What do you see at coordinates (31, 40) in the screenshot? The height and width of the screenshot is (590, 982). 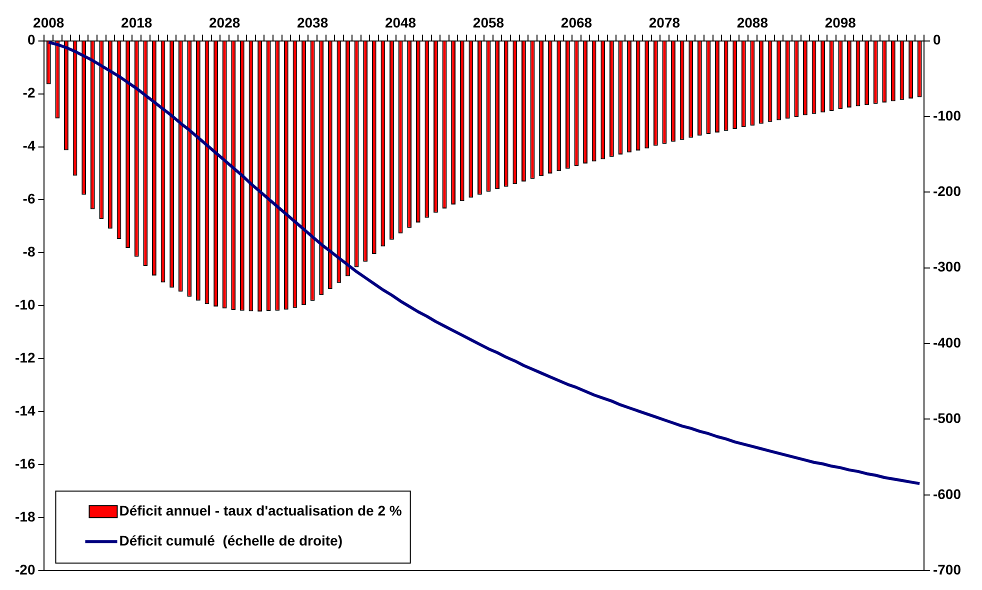 I see `y-tick-label: 0` at bounding box center [31, 40].